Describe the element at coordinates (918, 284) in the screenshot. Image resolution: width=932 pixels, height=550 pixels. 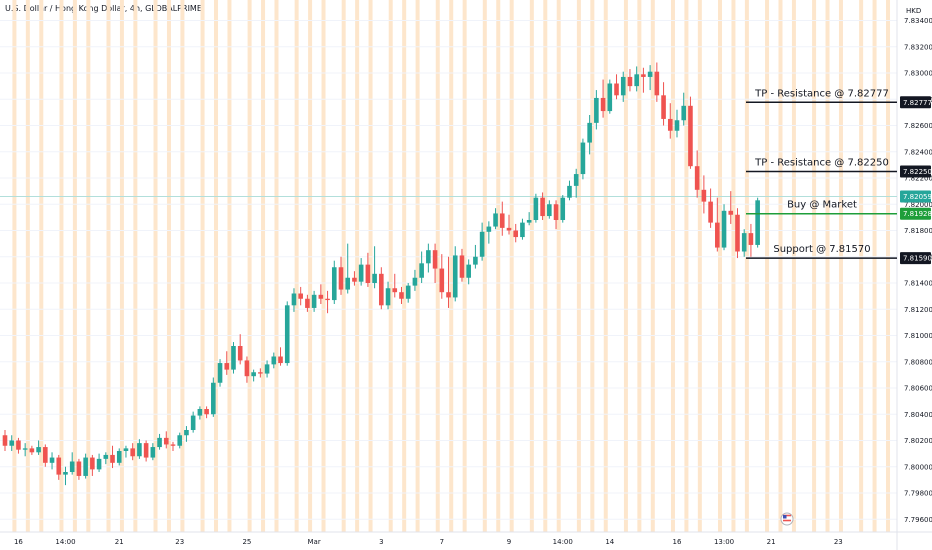
I see `y-tick-label: 7.81400` at that location.